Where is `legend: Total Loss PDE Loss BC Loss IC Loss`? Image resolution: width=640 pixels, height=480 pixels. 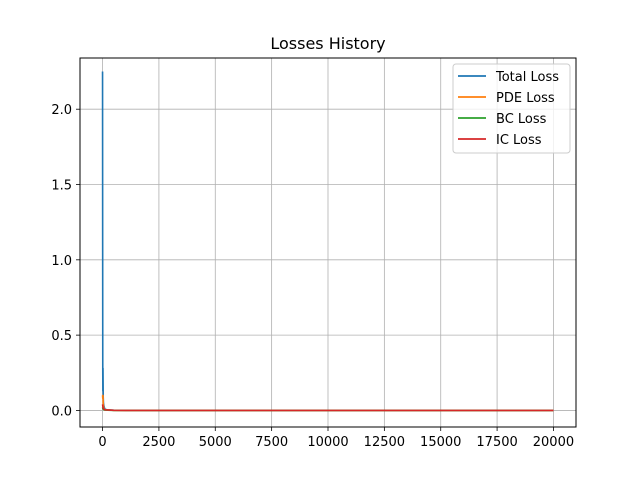 legend: Total Loss PDE Loss BC Loss IC Loss is located at coordinates (511, 108).